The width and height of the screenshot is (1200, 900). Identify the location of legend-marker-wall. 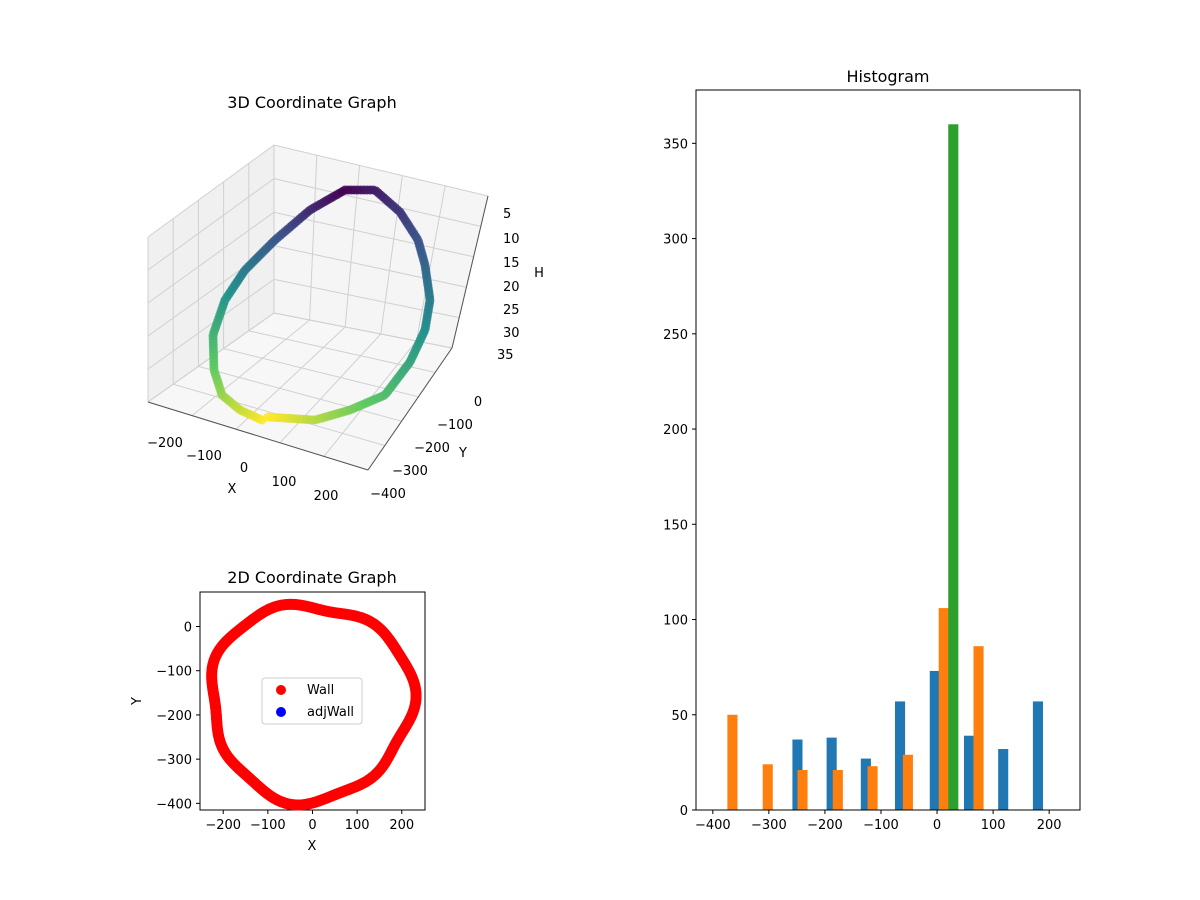
(281, 690).